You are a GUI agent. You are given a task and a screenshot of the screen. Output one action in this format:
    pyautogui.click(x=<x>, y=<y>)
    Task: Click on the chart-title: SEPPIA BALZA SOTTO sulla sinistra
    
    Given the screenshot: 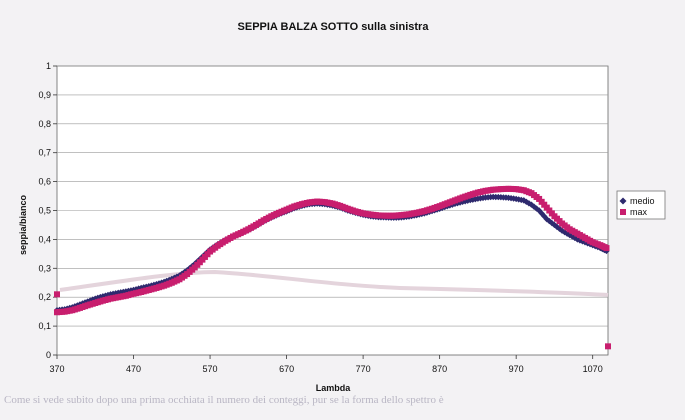 What is the action you would take?
    pyautogui.click(x=334, y=27)
    